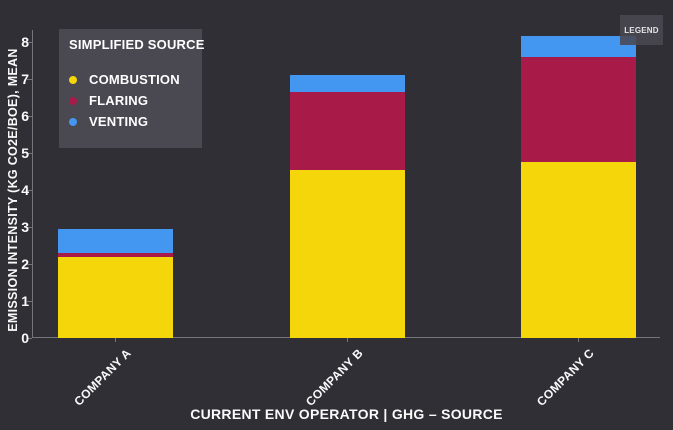  I want to click on bar-segment-company-b-venting, so click(347, 83).